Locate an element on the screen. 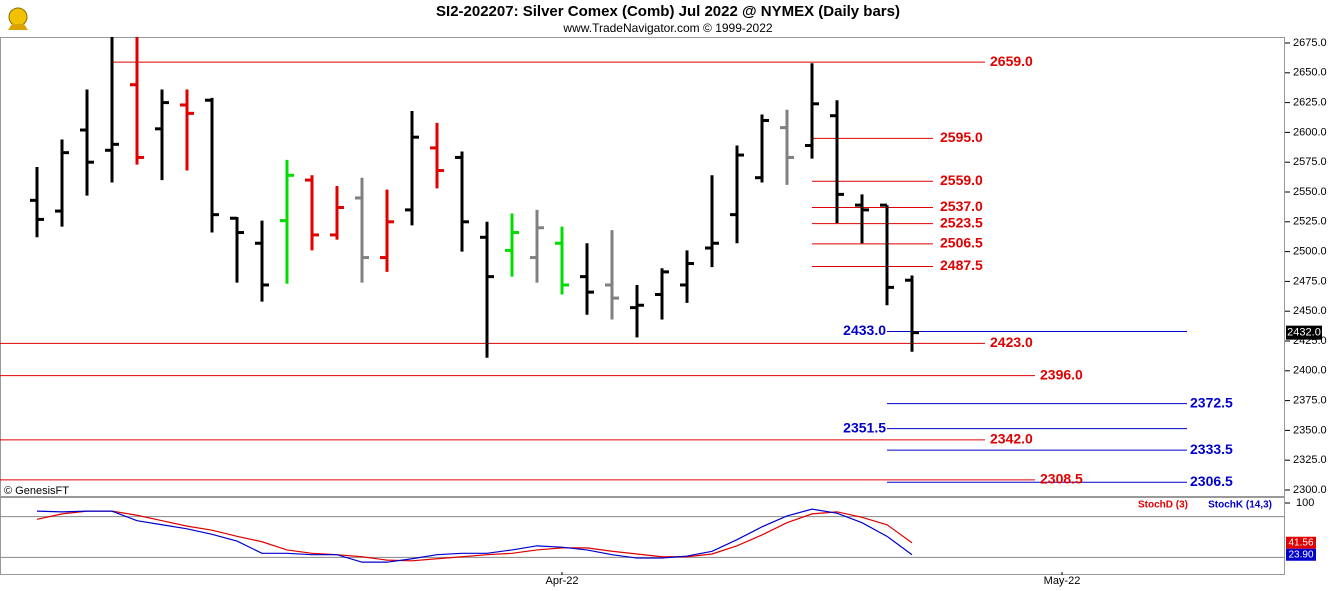 Image resolution: width=1336 pixels, height=591 pixels. y-tick-label: 2550.0 is located at coordinates (1310, 192).